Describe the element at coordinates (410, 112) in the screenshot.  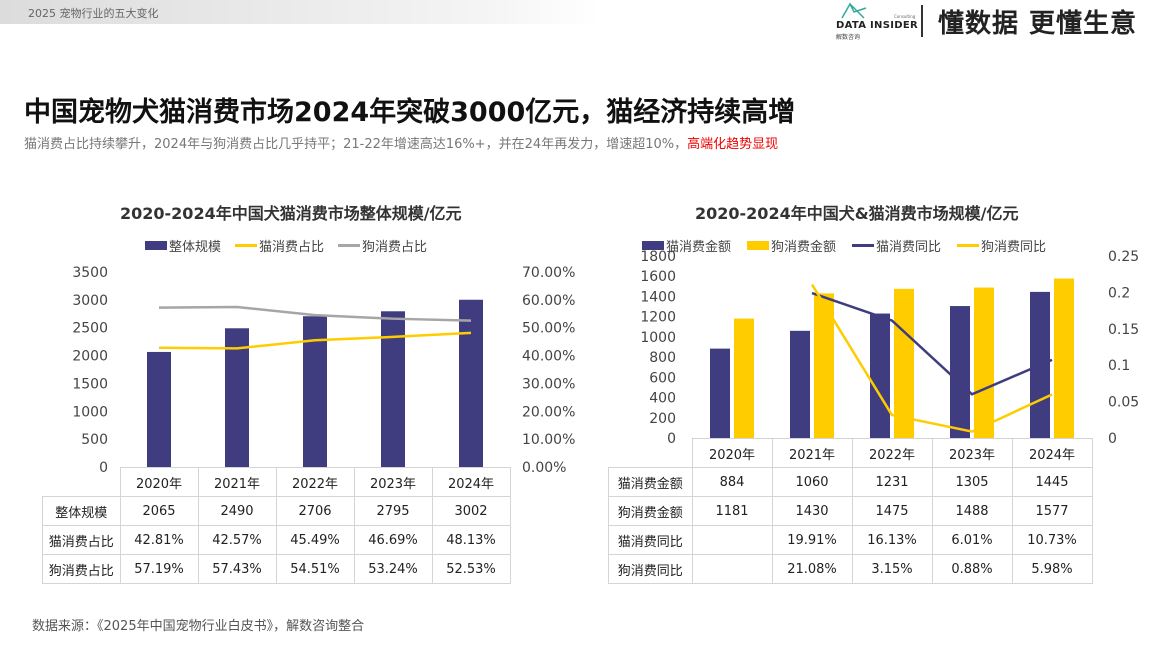
I see `page-title: 中国宠物犬猫消费市场2024年突破3000亿元，猫经济持续高增` at that location.